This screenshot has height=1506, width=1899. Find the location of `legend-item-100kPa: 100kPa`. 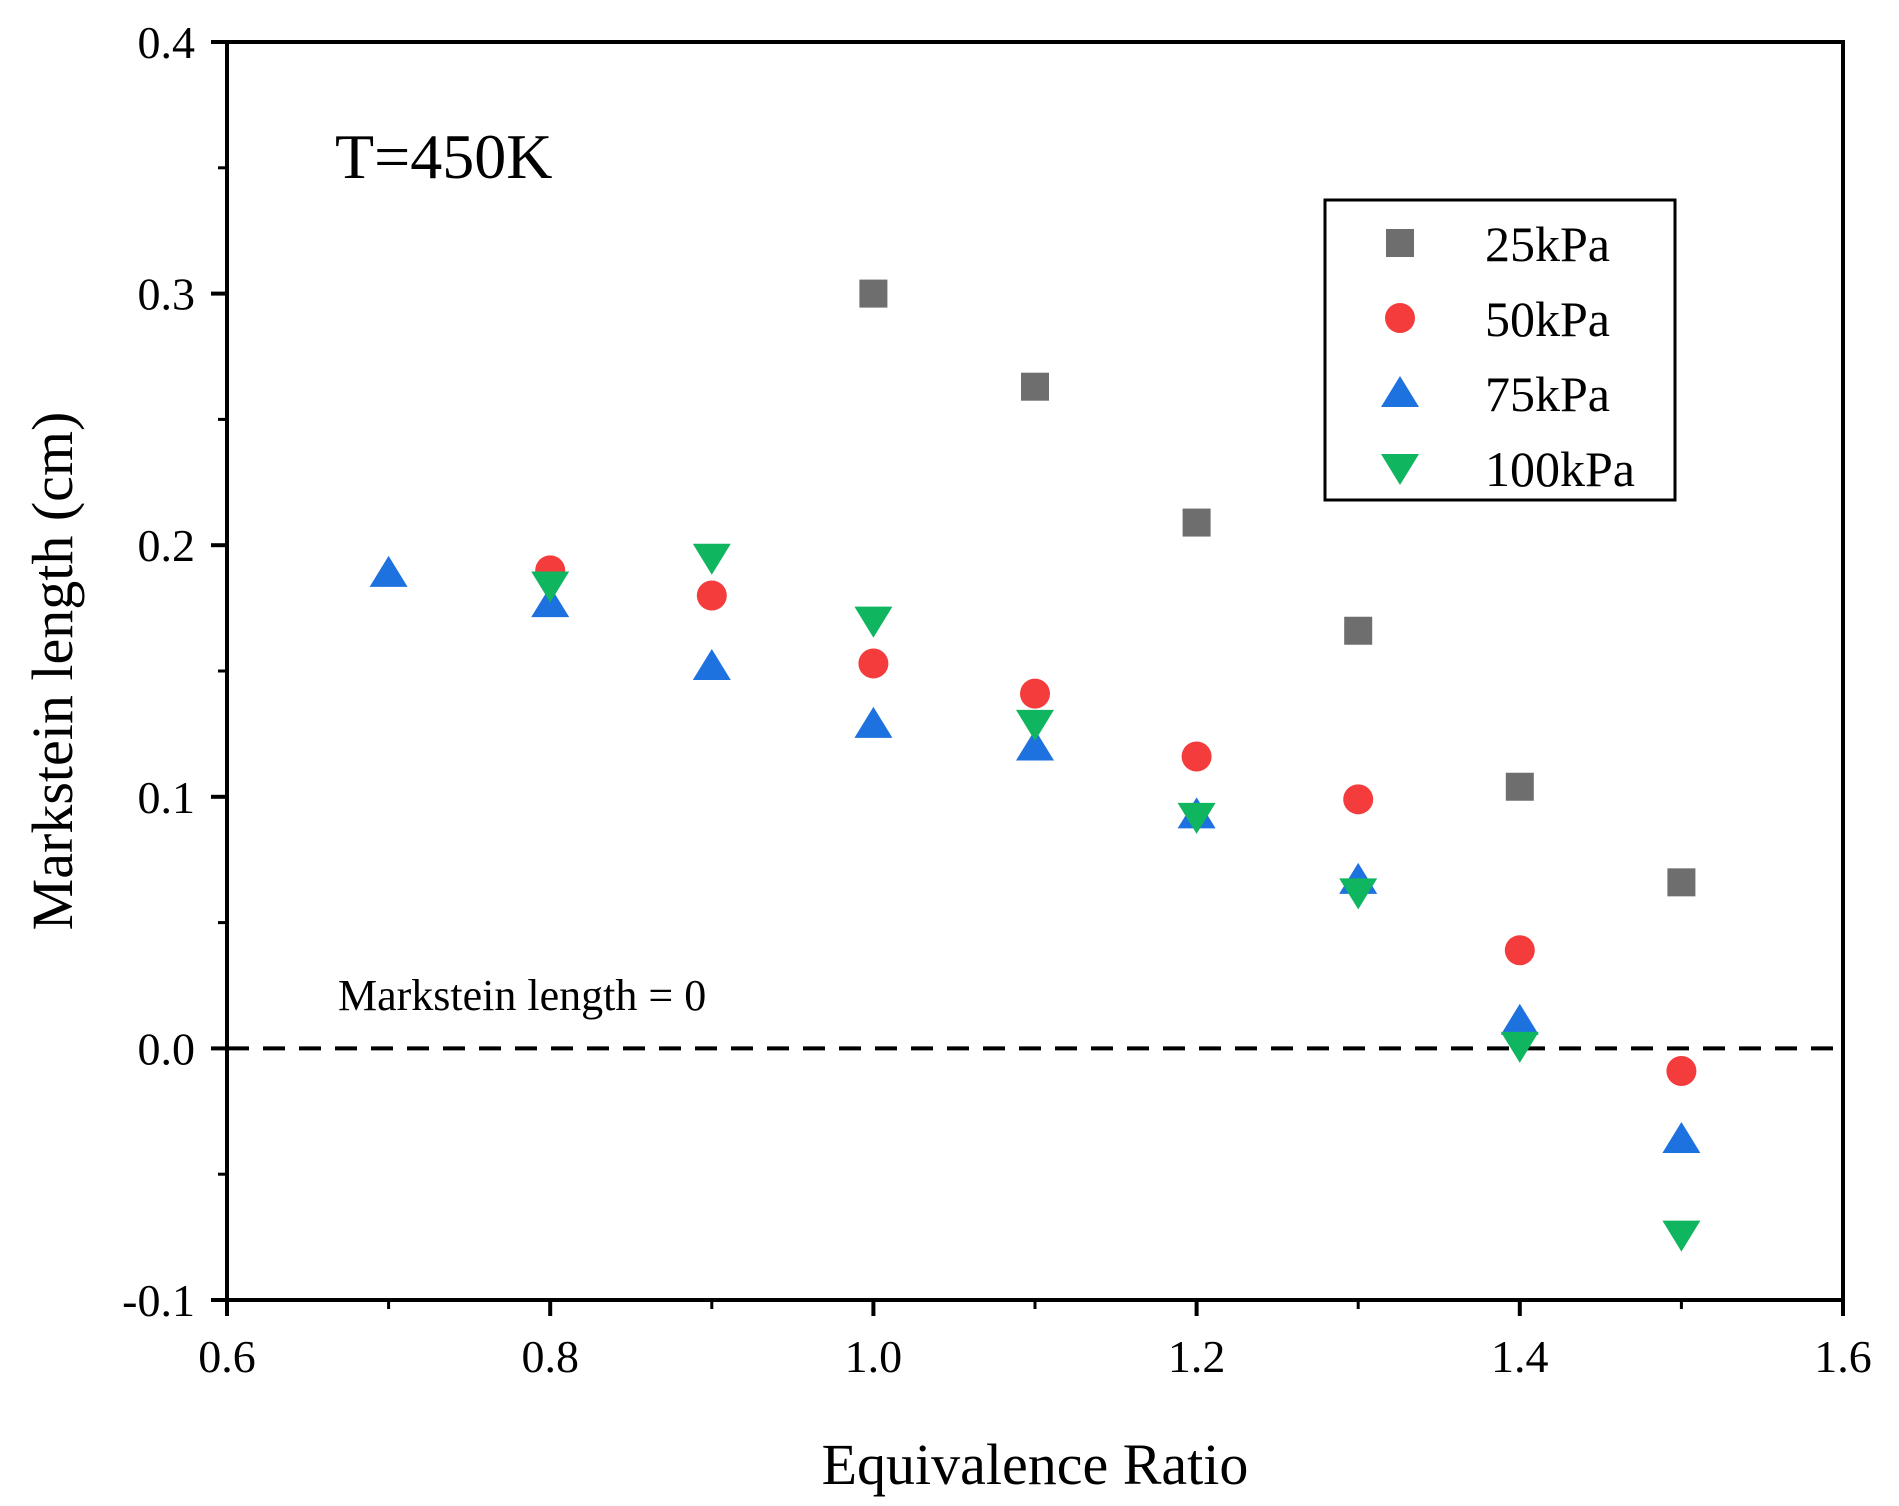

legend-item-100kPa: 100kPa is located at coordinates (1508, 469).